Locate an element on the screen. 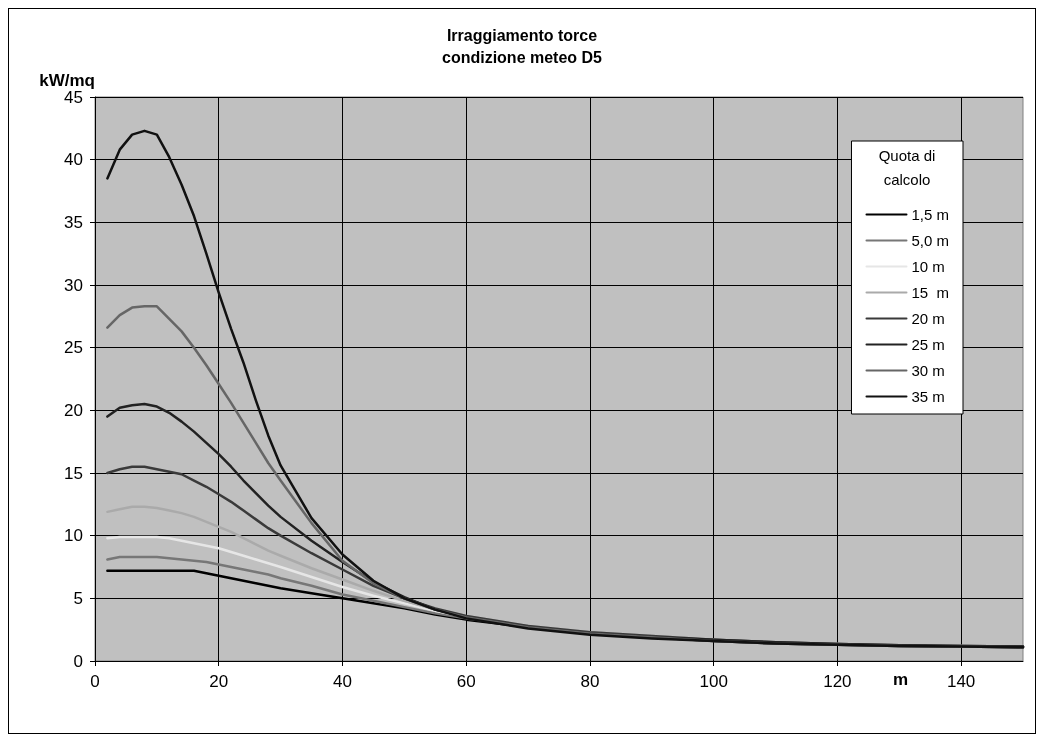  y-tick-label: 5 is located at coordinates (78, 598).